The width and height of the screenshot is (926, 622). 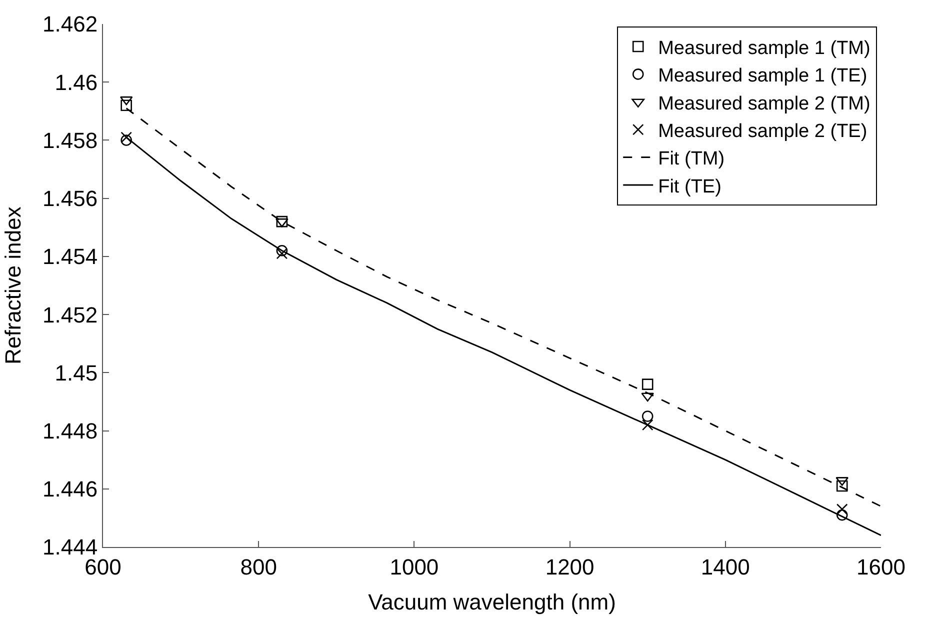 What do you see at coordinates (70, 199) in the screenshot?
I see `y-tick-label: 1.456` at bounding box center [70, 199].